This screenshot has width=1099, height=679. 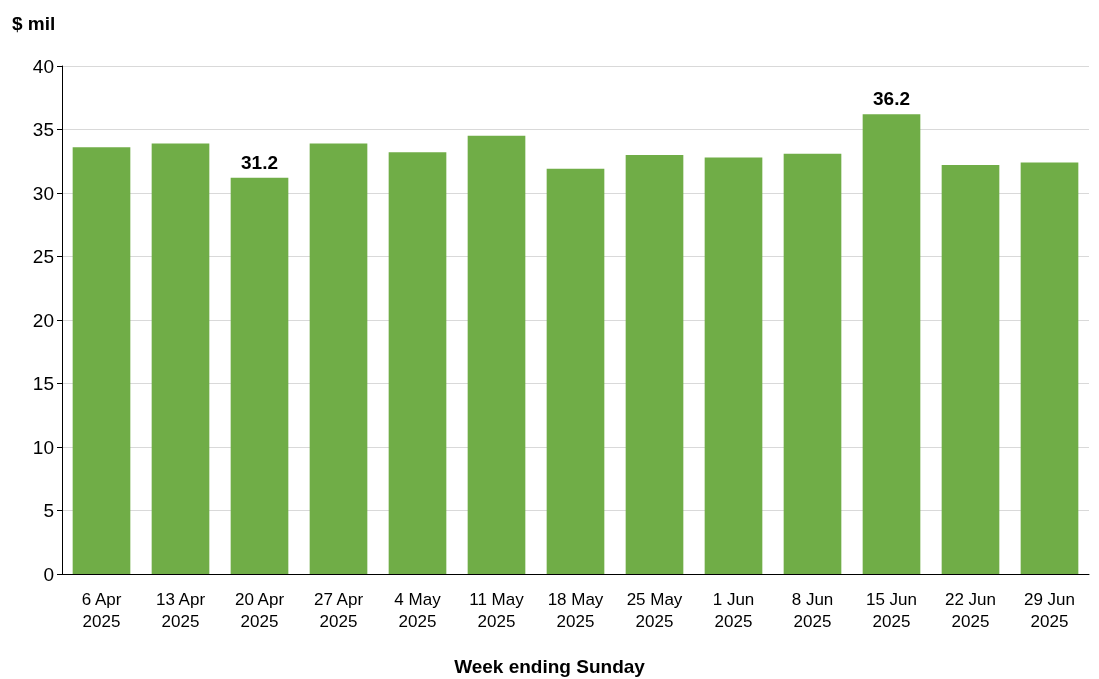 I want to click on x-tick-label: 20 Apr 2025, so click(x=259, y=610).